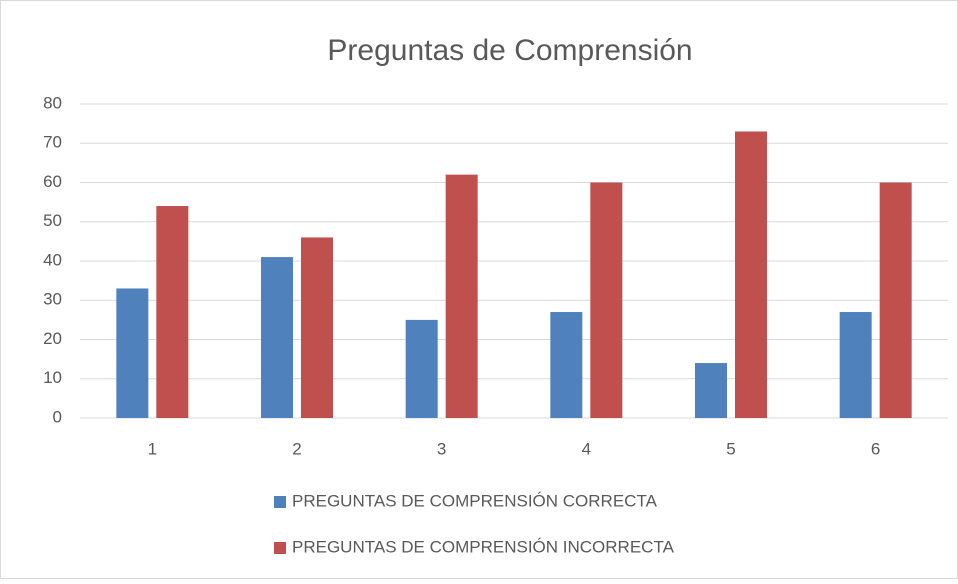 The height and width of the screenshot is (584, 958). Describe the element at coordinates (52, 377) in the screenshot. I see `y-tick-label: 10` at that location.